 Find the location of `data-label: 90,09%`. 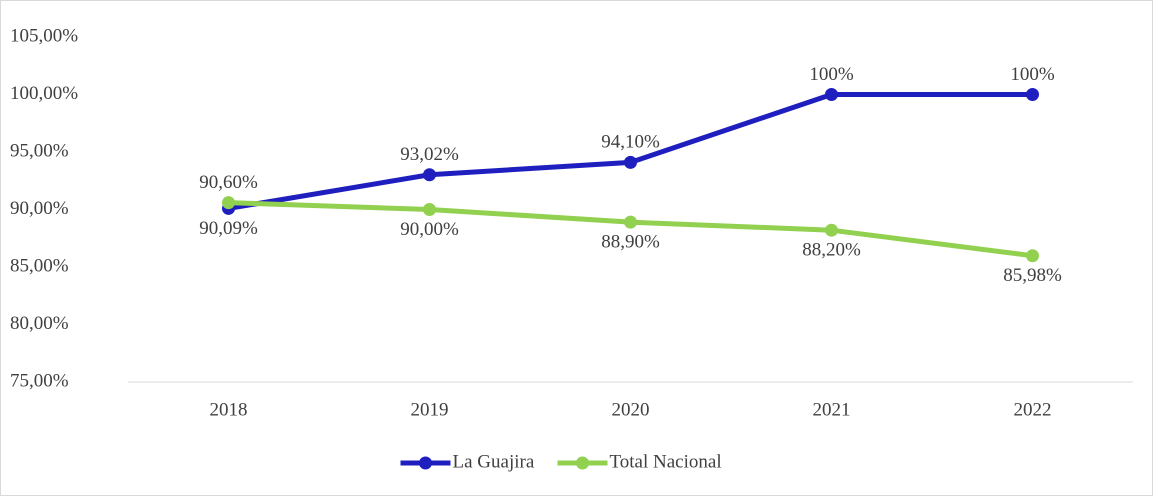

data-label: 90,09% is located at coordinates (228, 228).